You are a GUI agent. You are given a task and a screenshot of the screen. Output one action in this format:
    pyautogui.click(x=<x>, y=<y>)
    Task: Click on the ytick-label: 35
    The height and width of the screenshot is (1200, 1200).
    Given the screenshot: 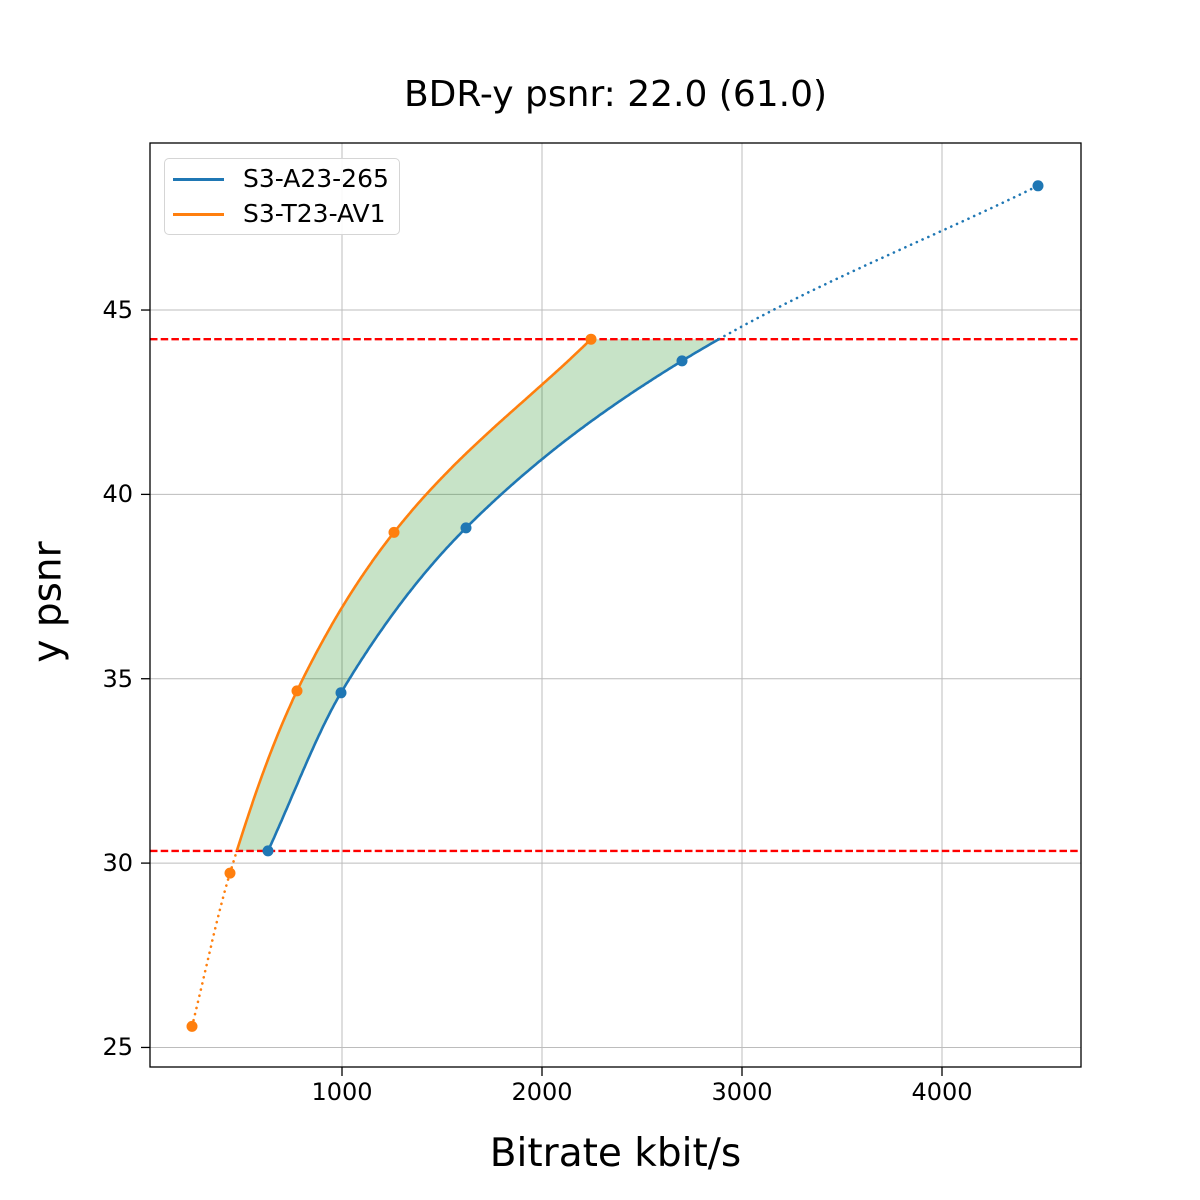 What is the action you would take?
    pyautogui.click(x=117, y=678)
    